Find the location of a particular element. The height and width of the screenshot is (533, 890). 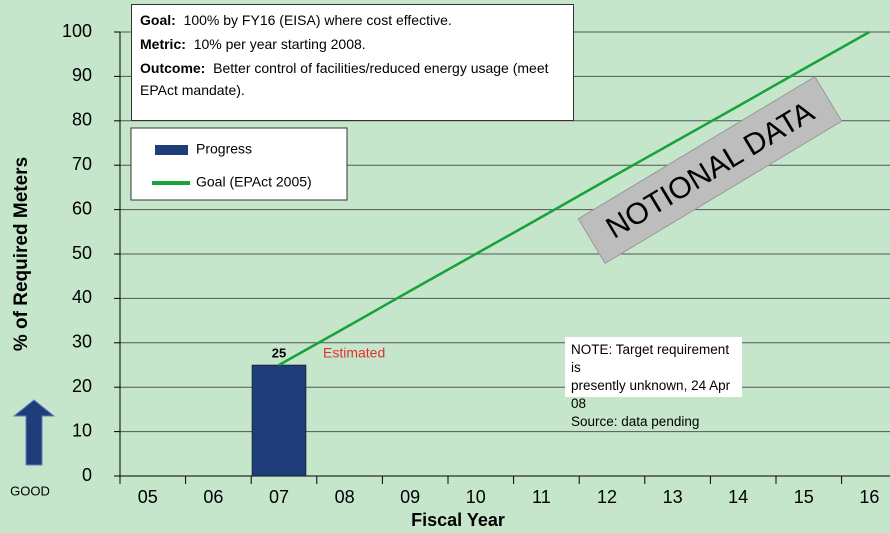

info-label: Outcome: is located at coordinates (173, 68).